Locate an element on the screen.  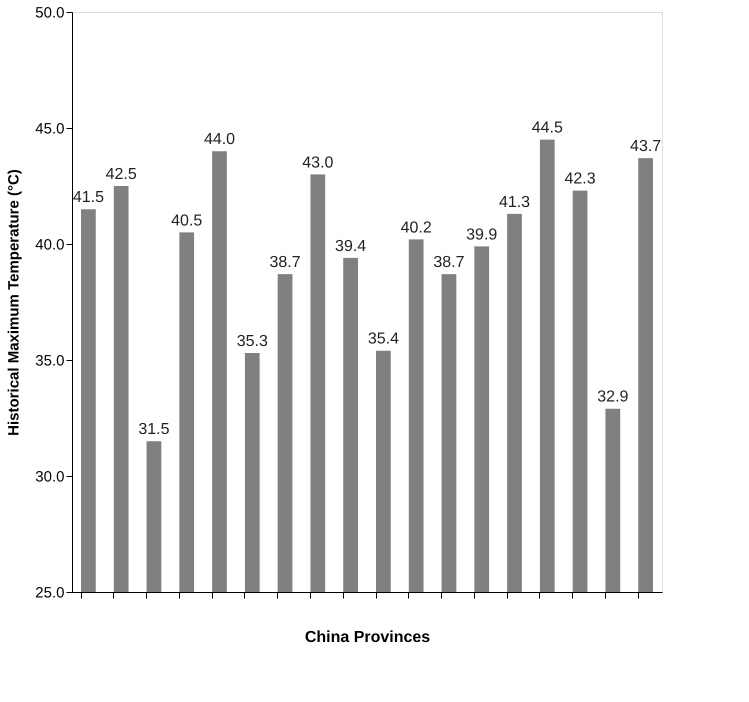
y-tick-label: 25.0 is located at coordinates (49, 593).